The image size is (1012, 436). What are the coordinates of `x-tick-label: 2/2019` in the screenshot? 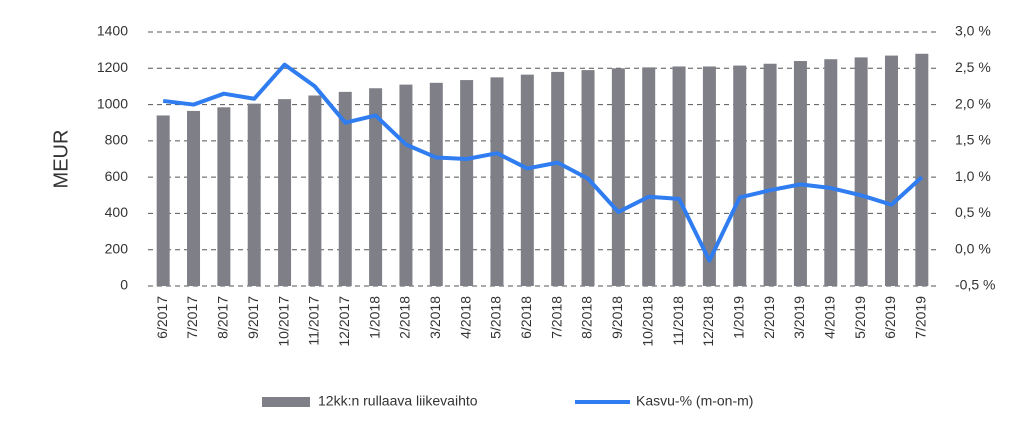 It's located at (769, 317).